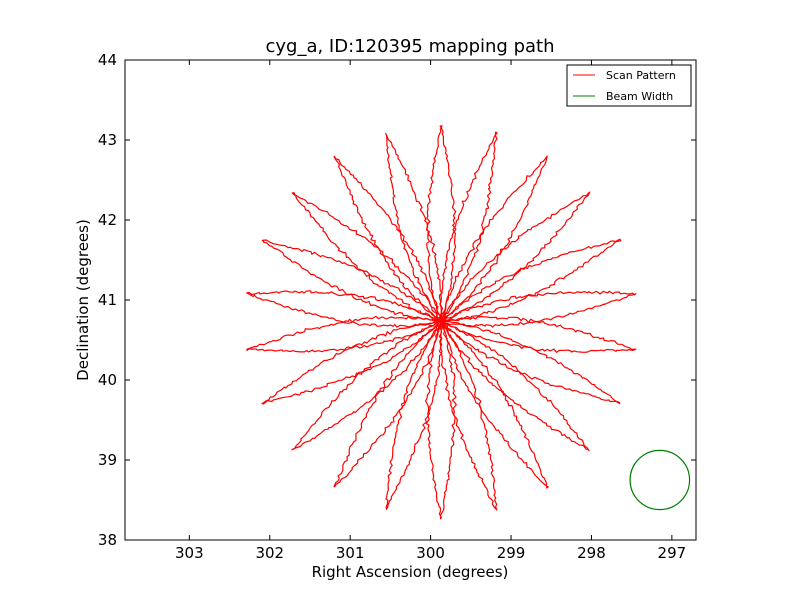  Describe the element at coordinates (410, 572) in the screenshot. I see `x-axis-label: Right Ascension (degrees)` at that location.